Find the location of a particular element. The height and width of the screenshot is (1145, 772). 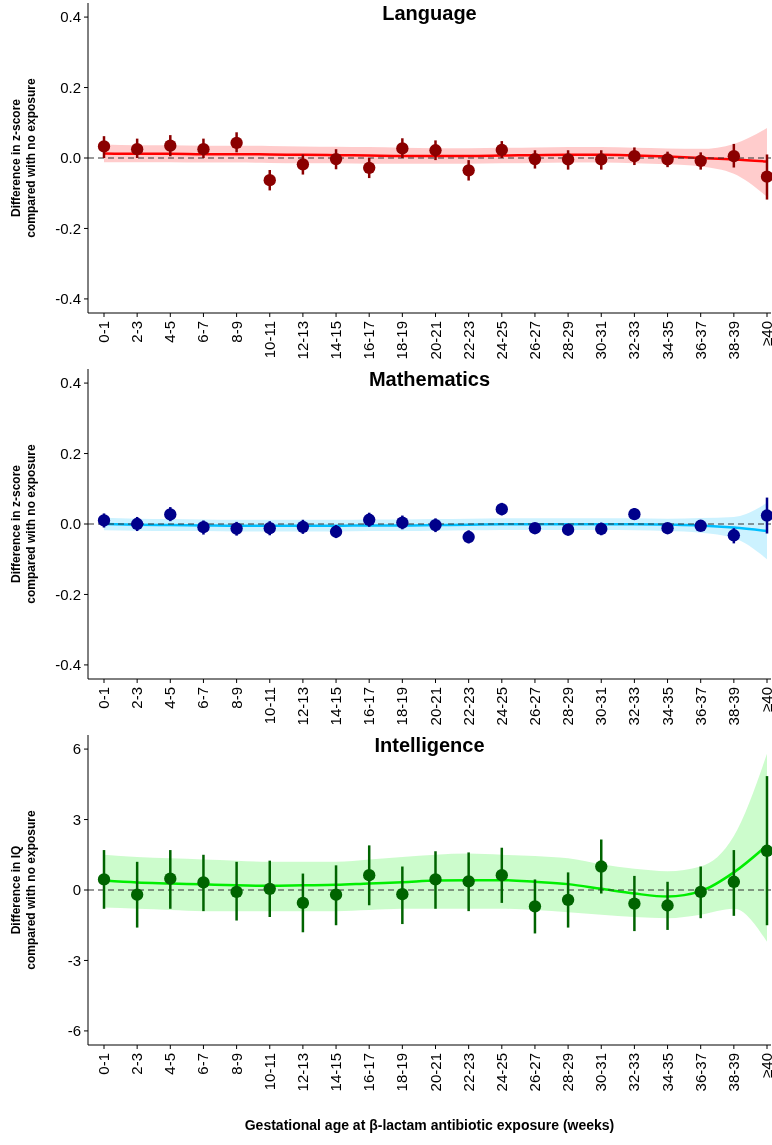

x-axis-title: Gestational age at β-lactam antibiotic exposure (weeks) is located at coordinates (429, 1125).